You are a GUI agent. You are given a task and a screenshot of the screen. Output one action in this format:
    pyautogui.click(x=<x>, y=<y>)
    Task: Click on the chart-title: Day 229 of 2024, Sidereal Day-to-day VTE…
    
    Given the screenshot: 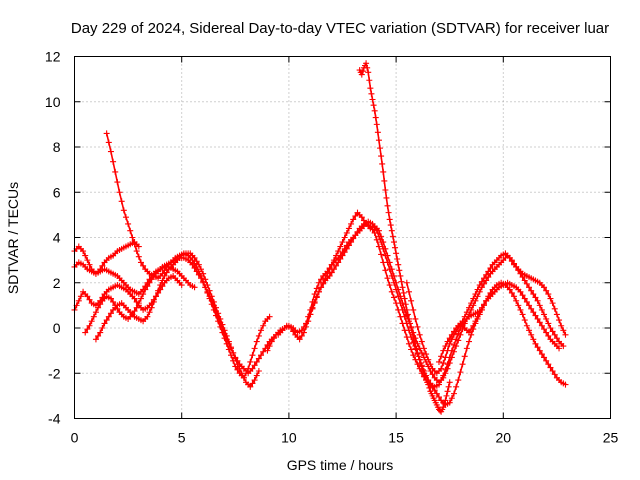 What is the action you would take?
    pyautogui.click(x=340, y=28)
    